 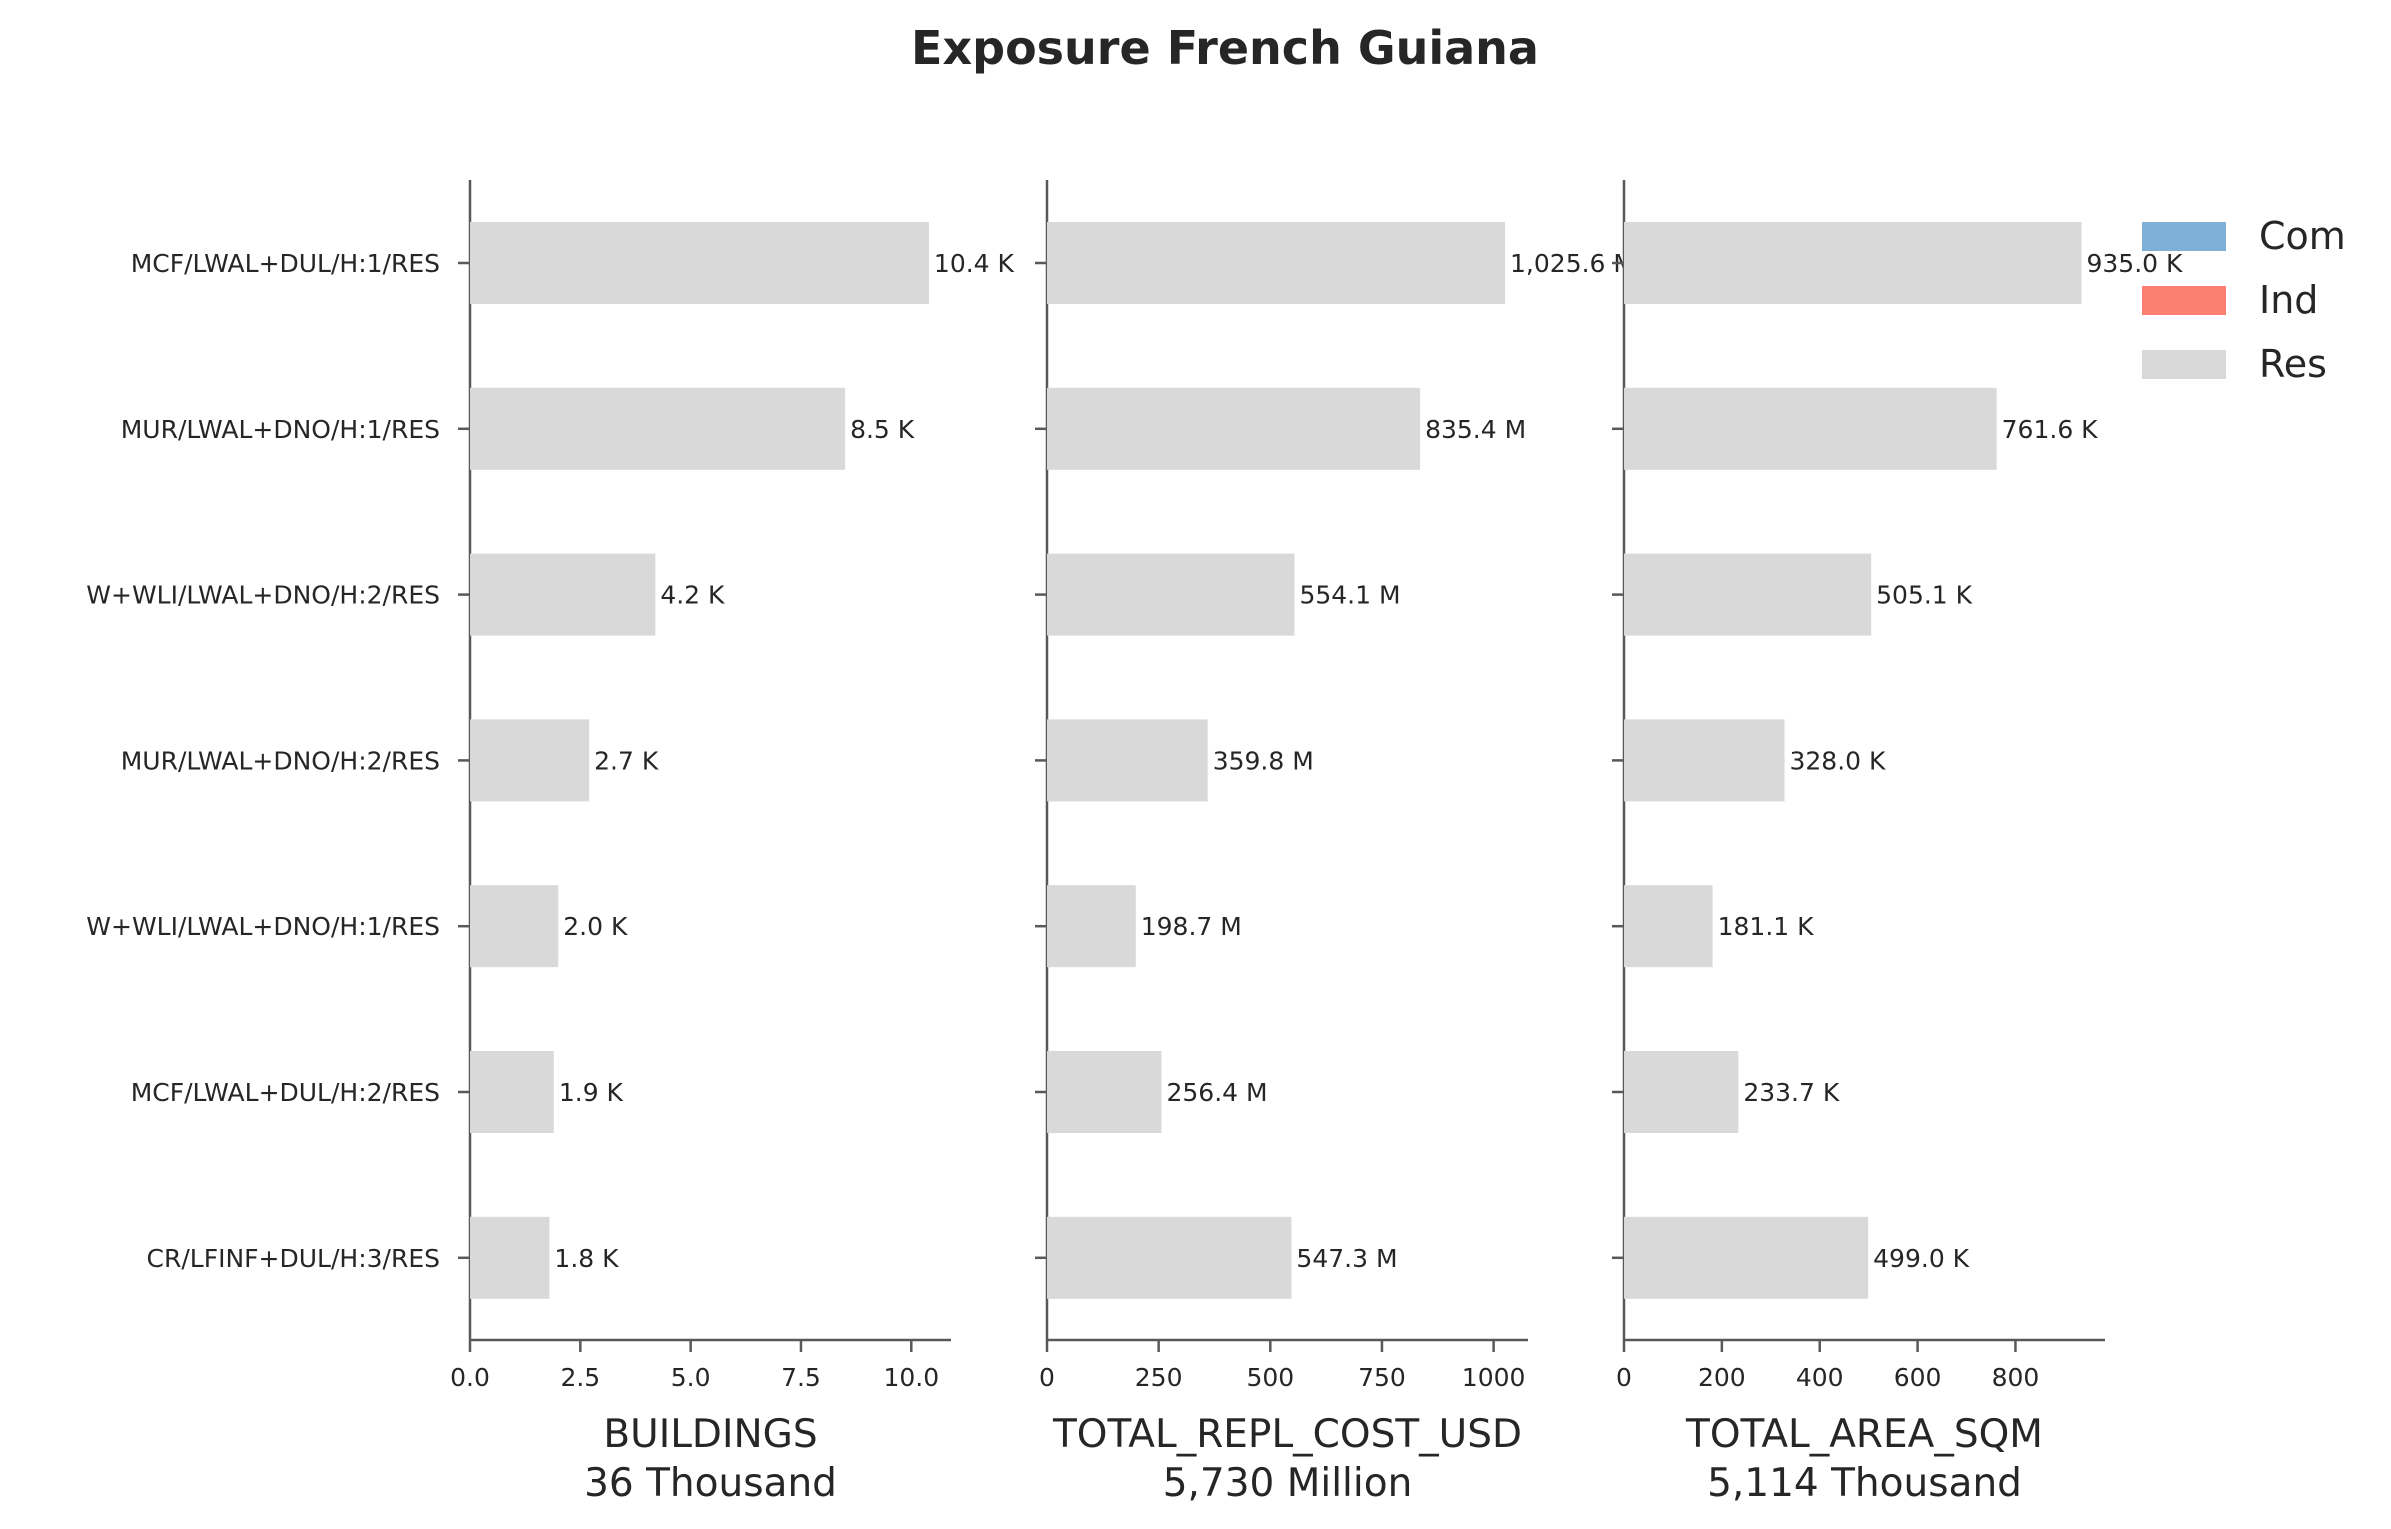 I want to click on bar-value-label: 4.2 K, so click(x=692, y=595).